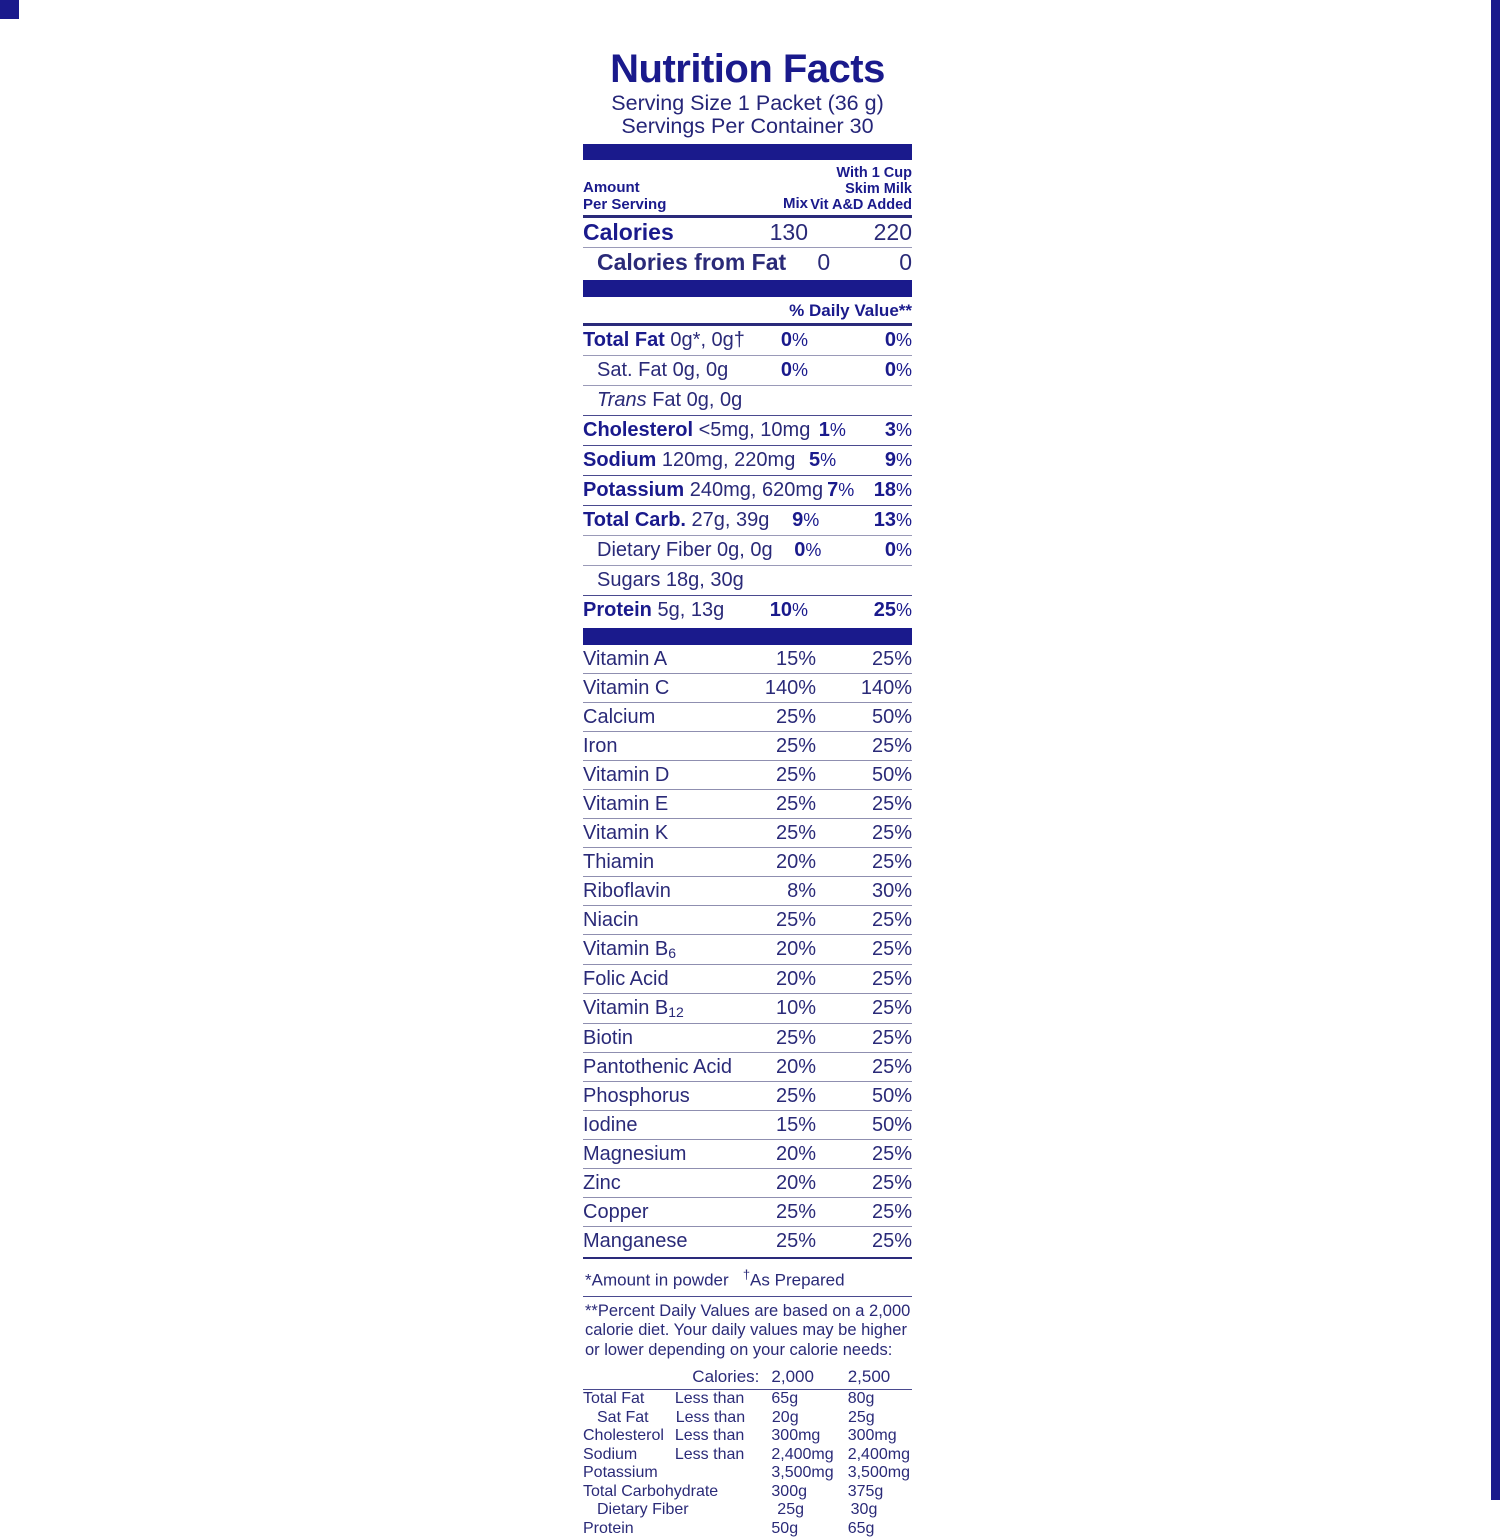  Describe the element at coordinates (625, 204) in the screenshot. I see `per-serving-label: Per Serving` at that location.